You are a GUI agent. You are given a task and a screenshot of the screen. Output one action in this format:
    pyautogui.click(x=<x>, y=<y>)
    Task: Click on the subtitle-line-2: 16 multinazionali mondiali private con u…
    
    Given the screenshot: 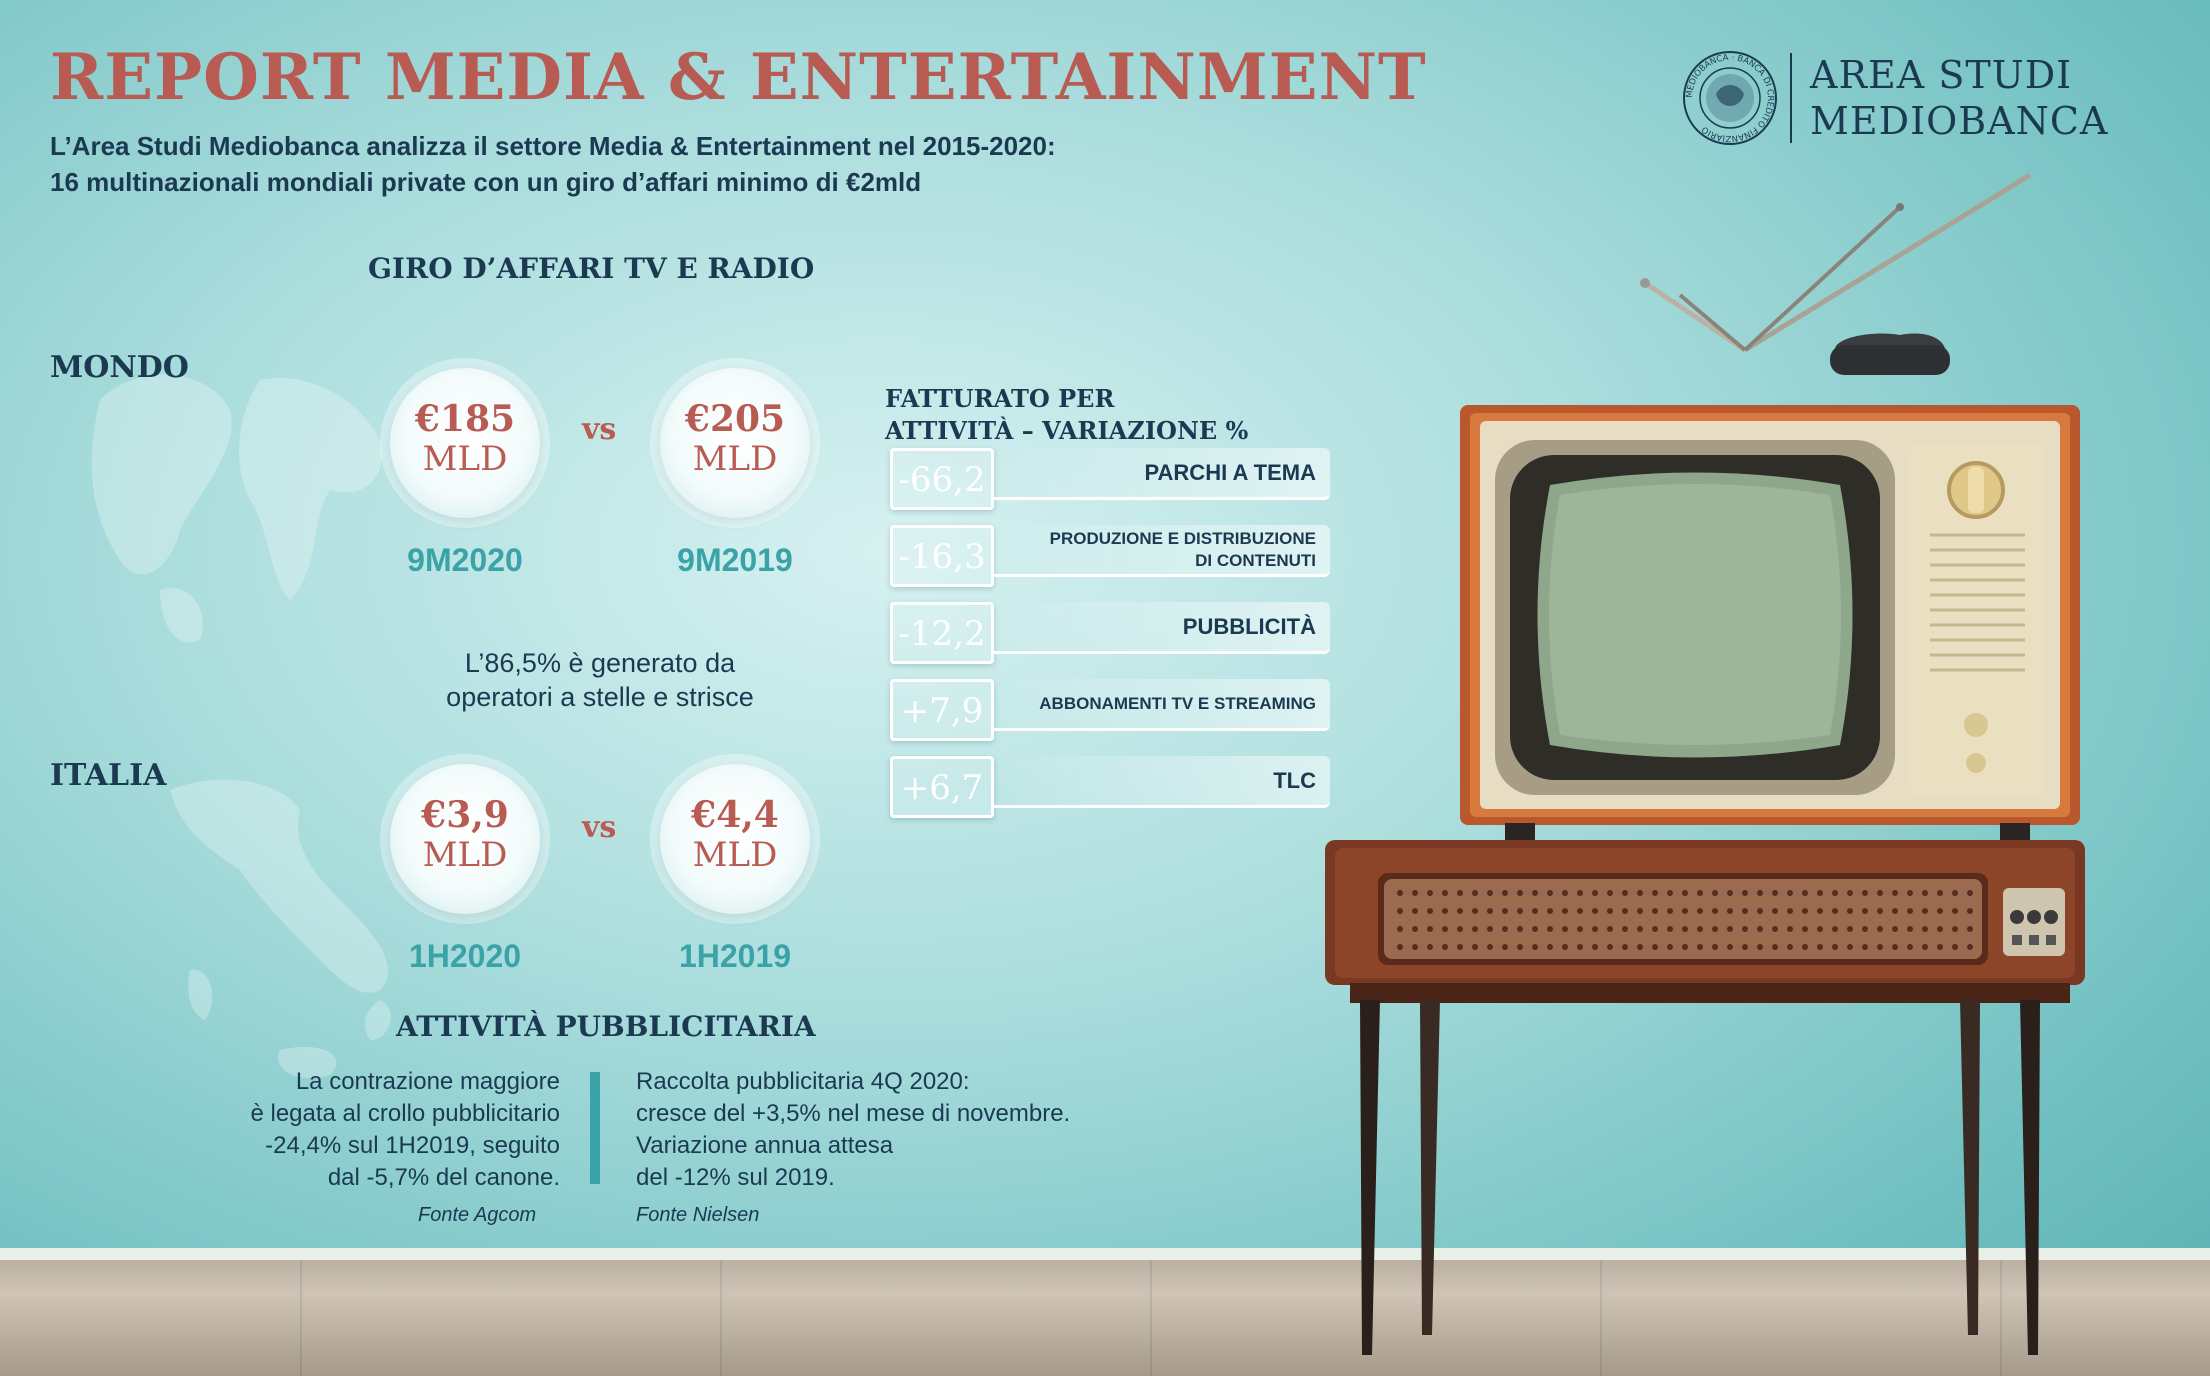 What is the action you would take?
    pyautogui.click(x=486, y=182)
    